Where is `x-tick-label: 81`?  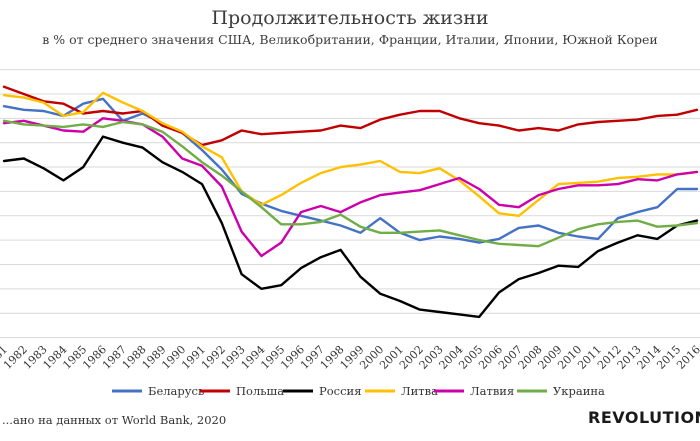
x-tick-label: 81 is located at coordinates (5, 352).